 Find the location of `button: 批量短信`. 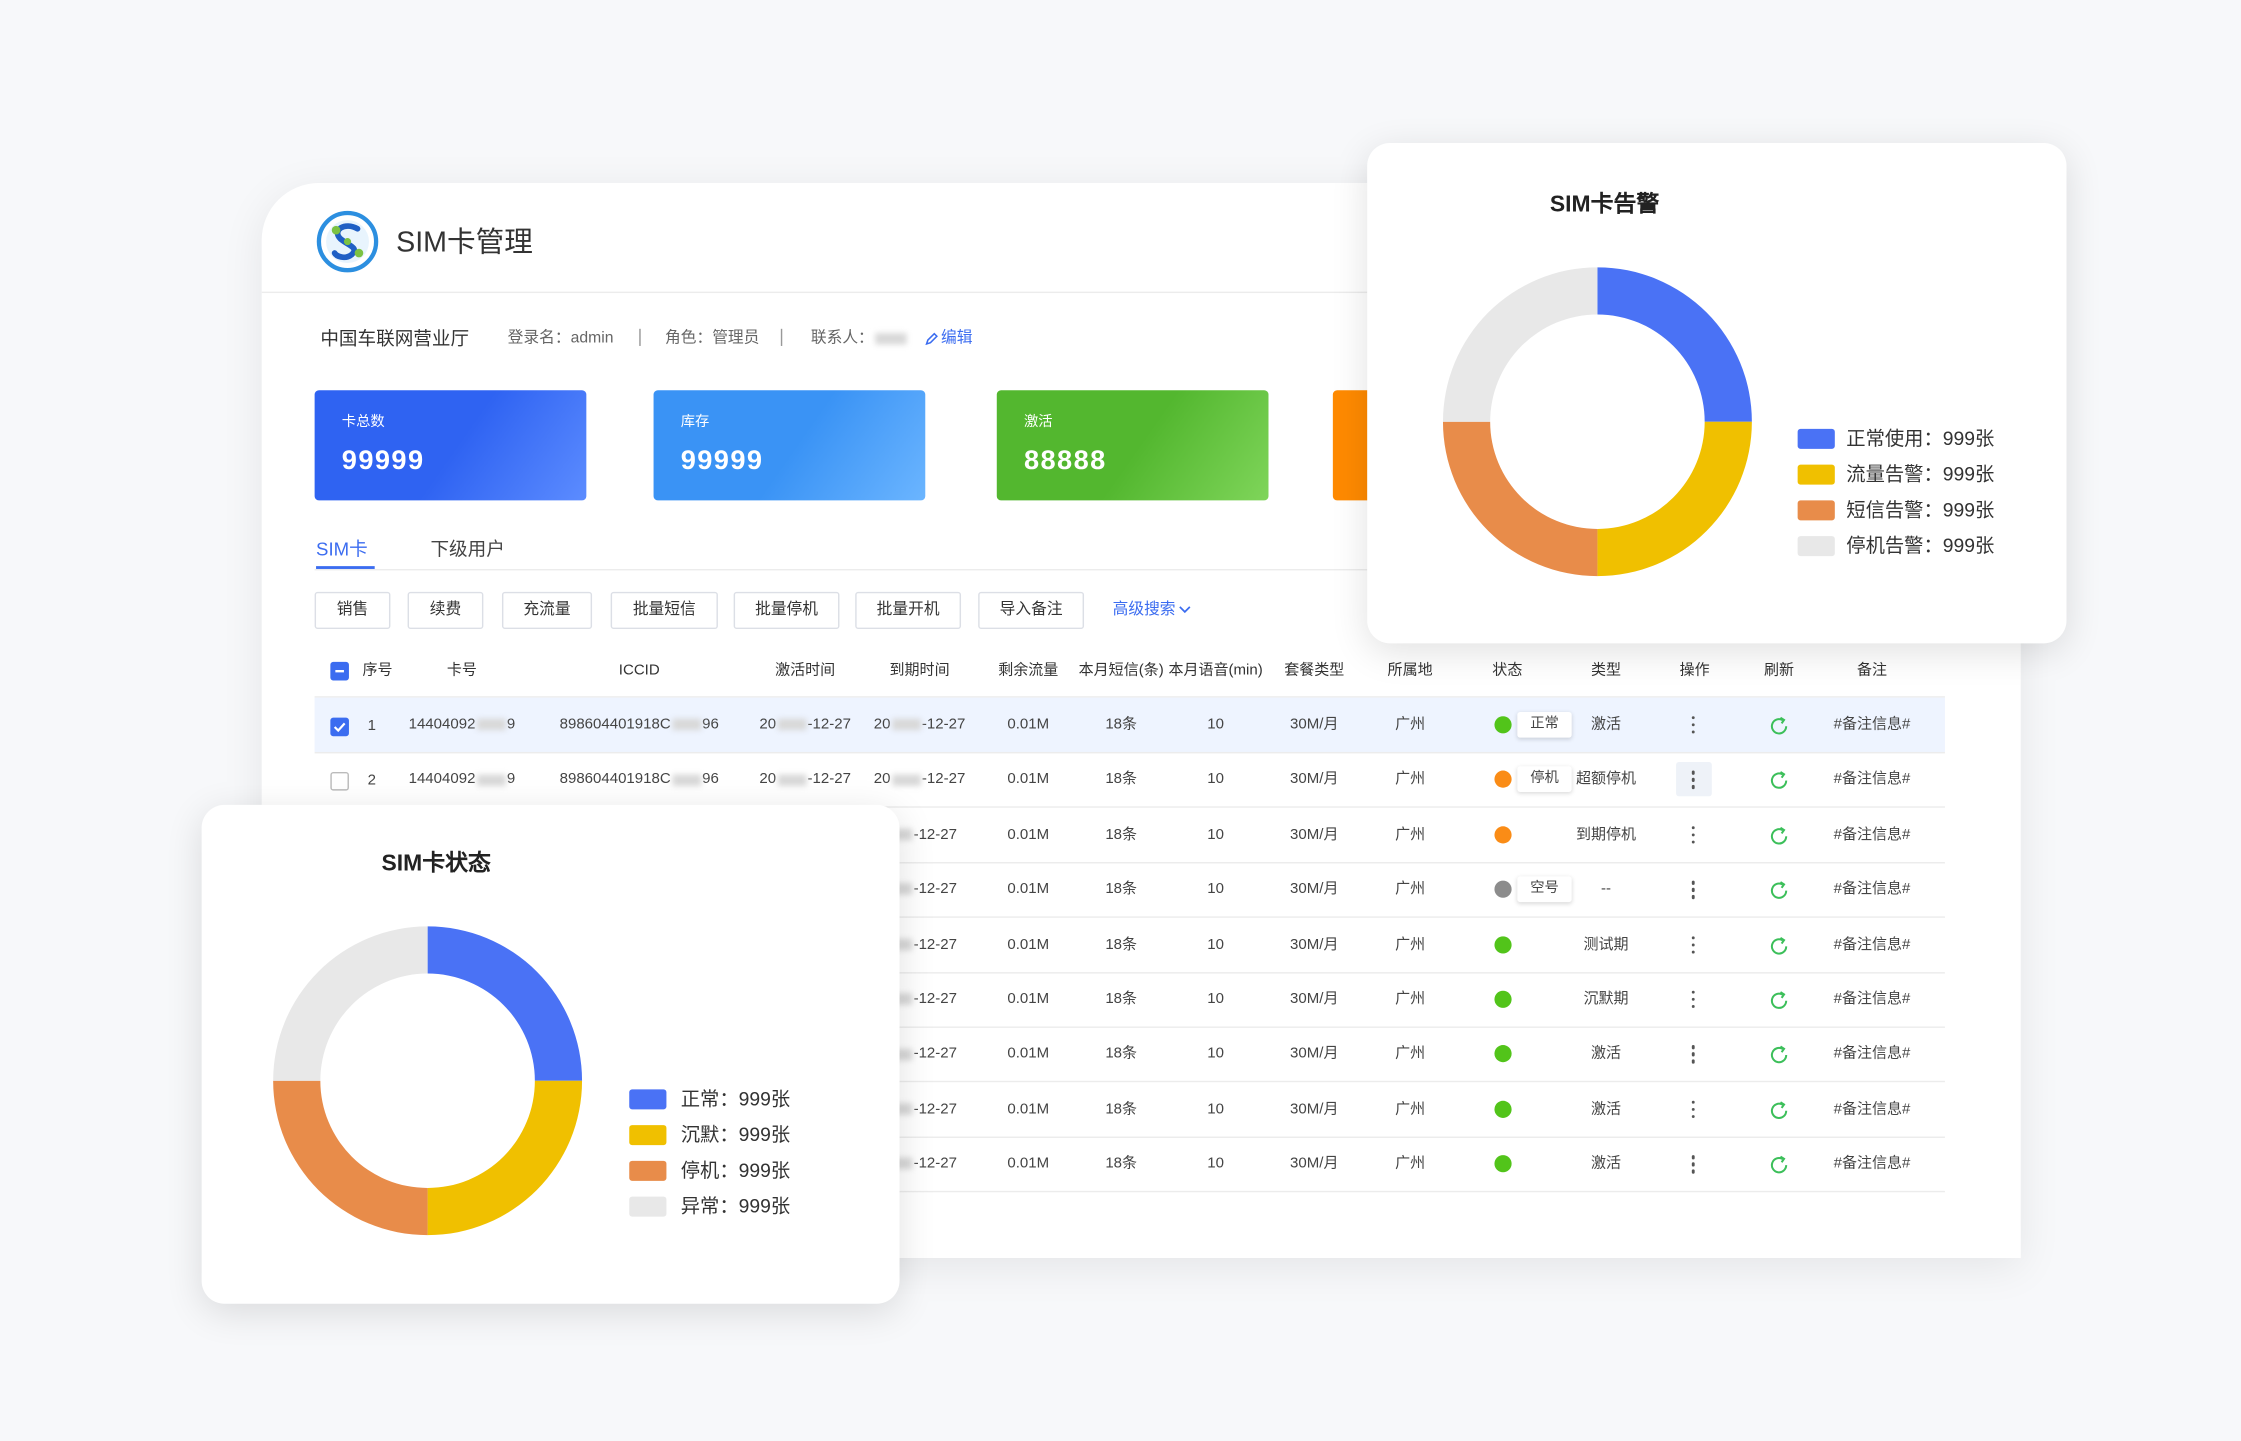

button: 批量短信 is located at coordinates (664, 610).